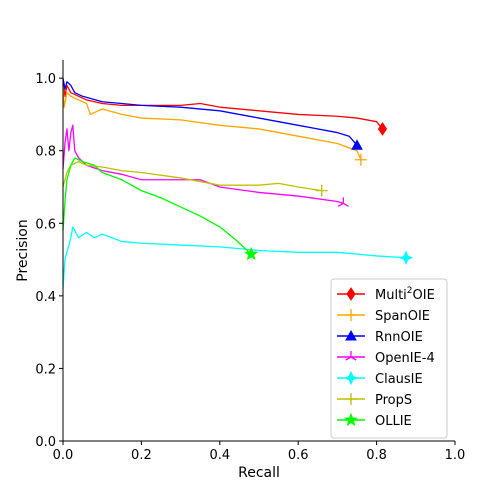  What do you see at coordinates (45, 79) in the screenshot?
I see `y-tick-label: 1.0` at bounding box center [45, 79].